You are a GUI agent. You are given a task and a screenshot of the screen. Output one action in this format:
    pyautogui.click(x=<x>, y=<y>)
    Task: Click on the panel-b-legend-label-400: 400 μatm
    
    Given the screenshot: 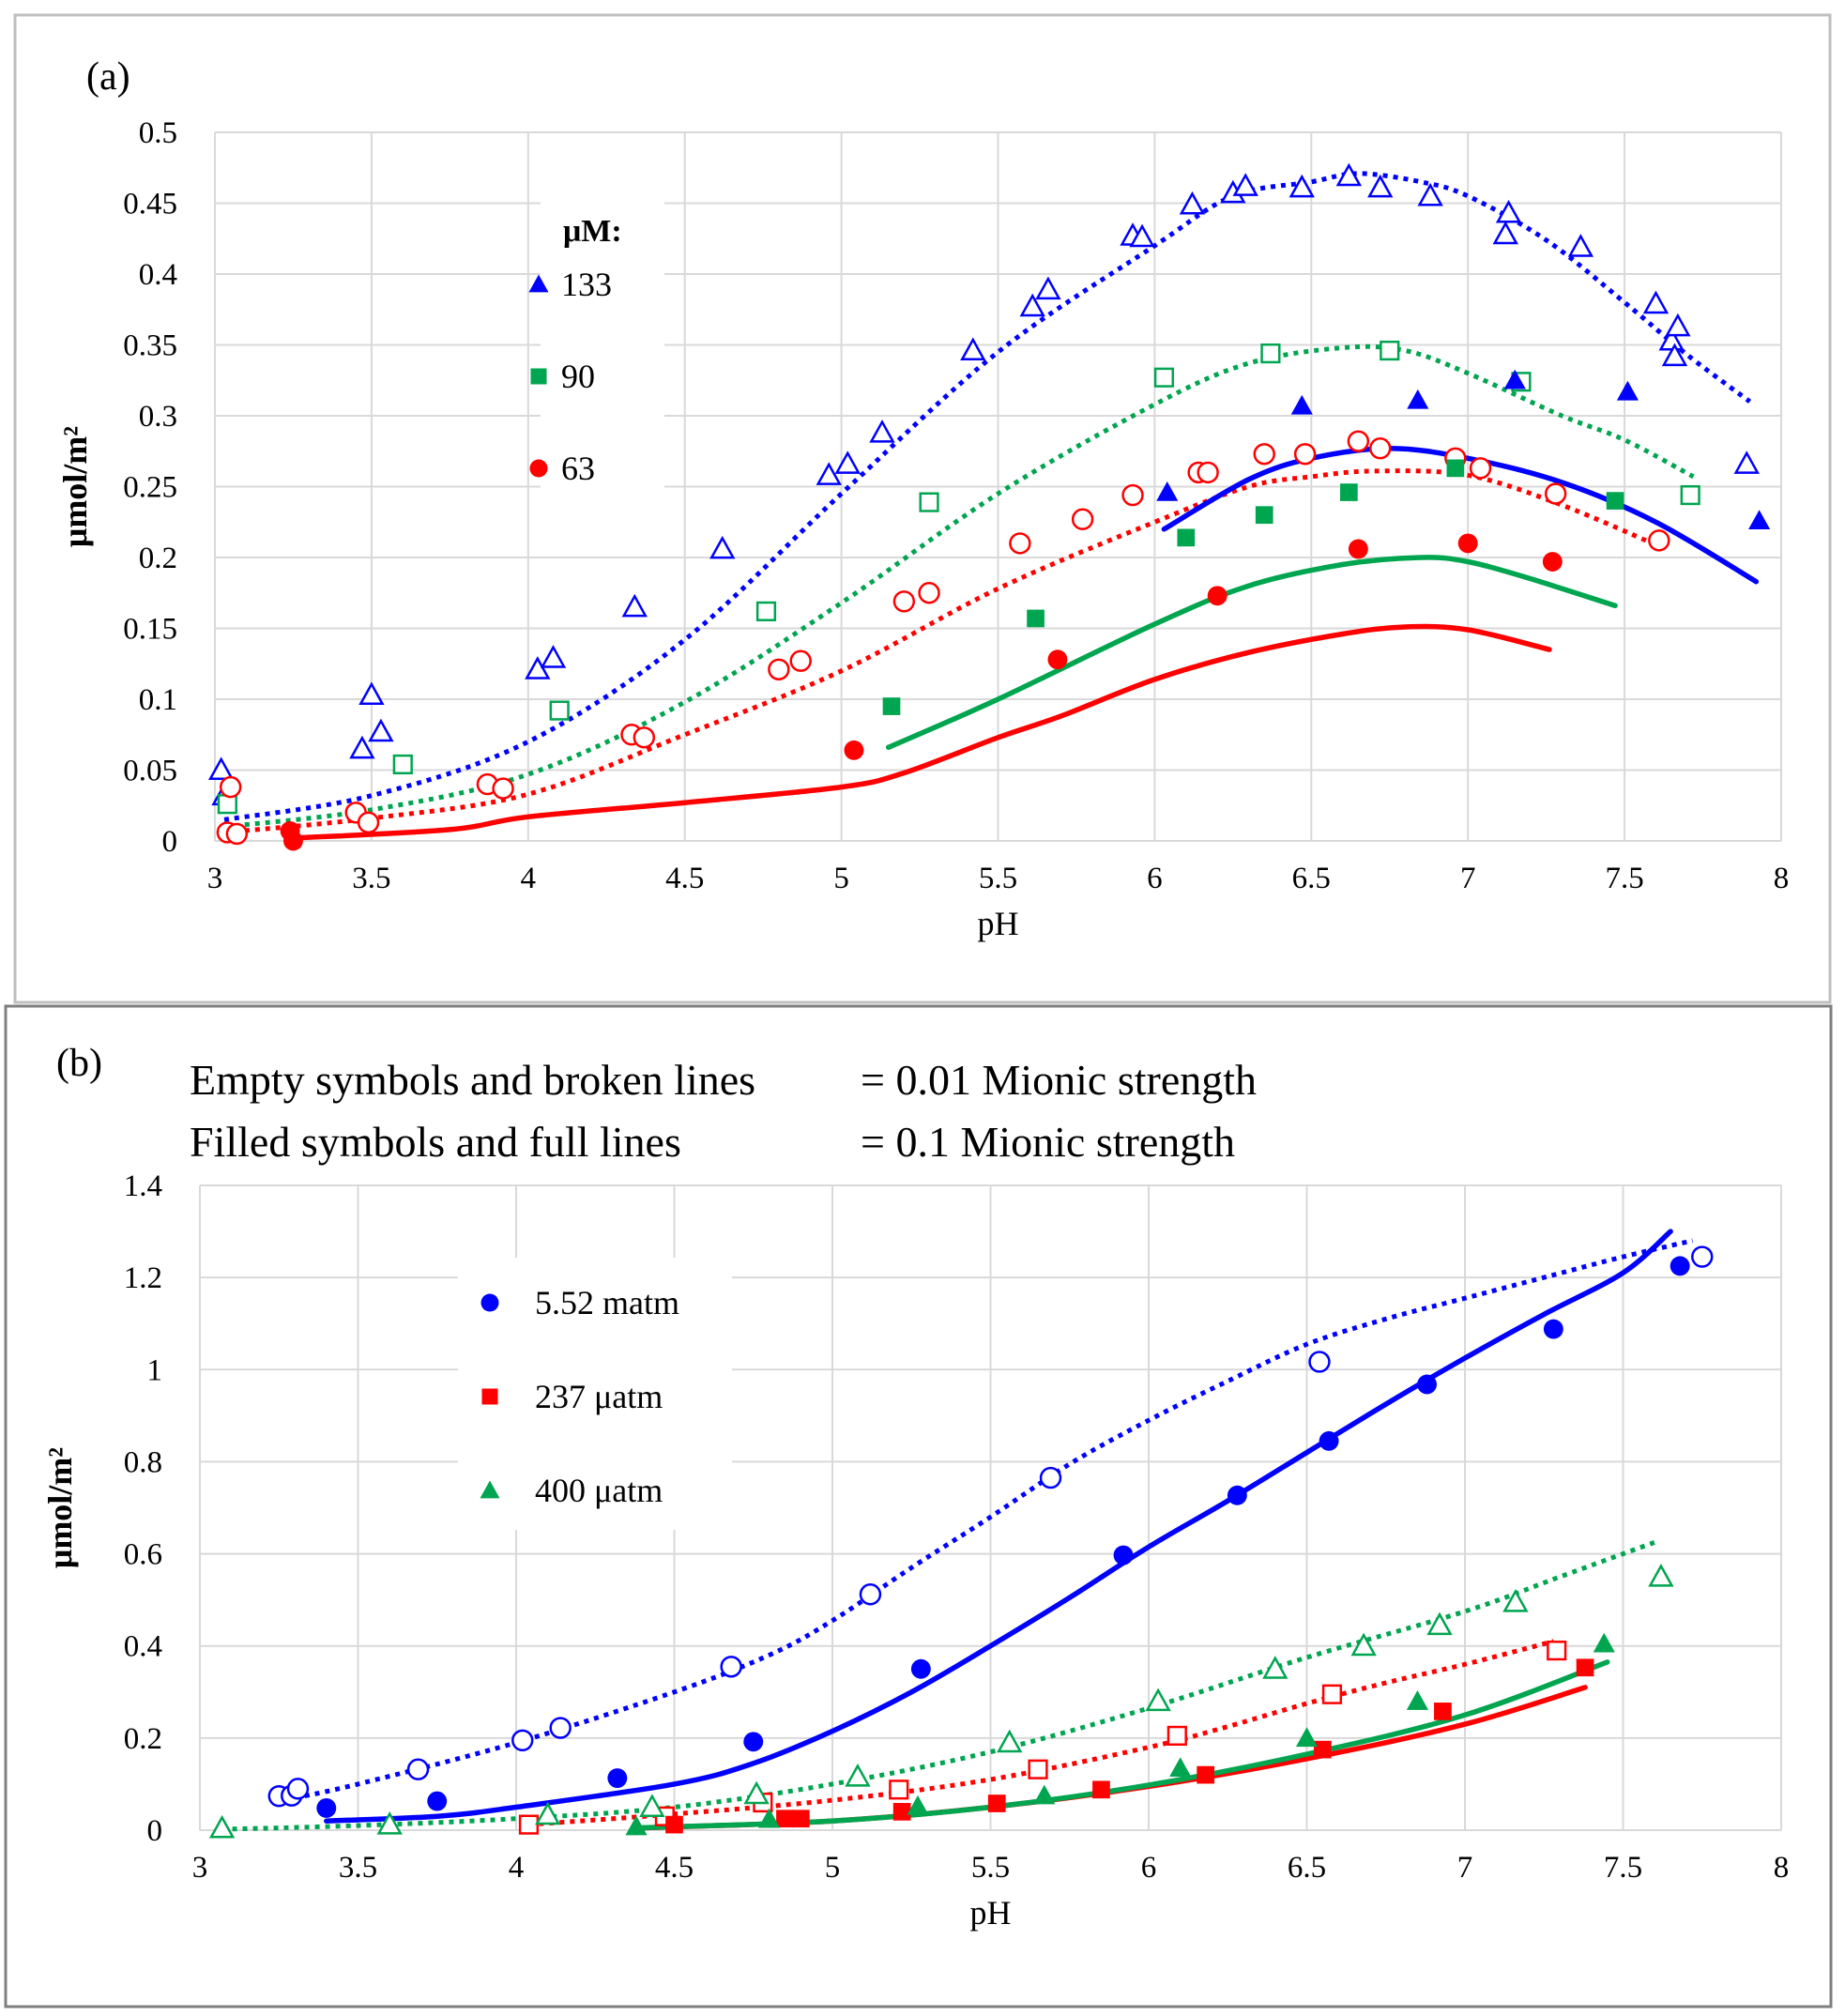 What is the action you would take?
    pyautogui.click(x=599, y=1490)
    